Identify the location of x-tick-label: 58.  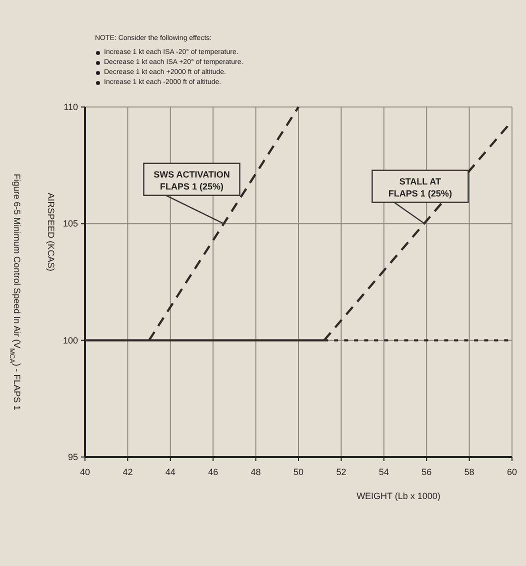
(469, 472).